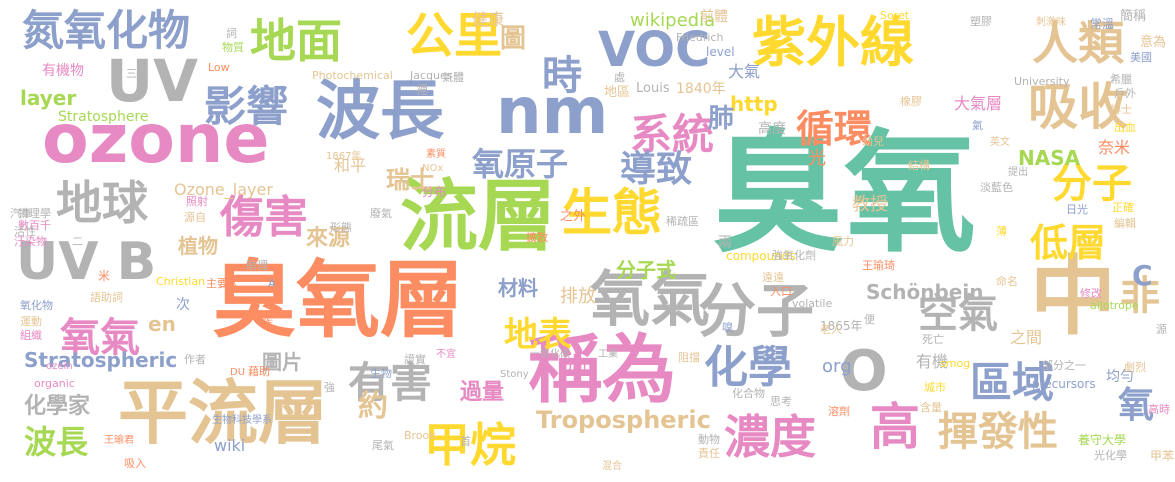 The width and height of the screenshot is (1175, 482). What do you see at coordinates (1078, 107) in the screenshot?
I see `word: 吸收` at bounding box center [1078, 107].